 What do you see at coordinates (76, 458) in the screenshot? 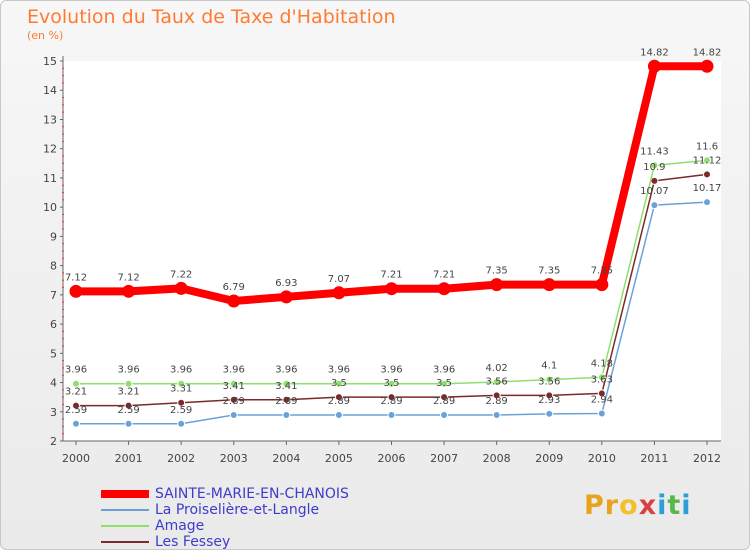
I see `x-tick-label: 2000` at bounding box center [76, 458].